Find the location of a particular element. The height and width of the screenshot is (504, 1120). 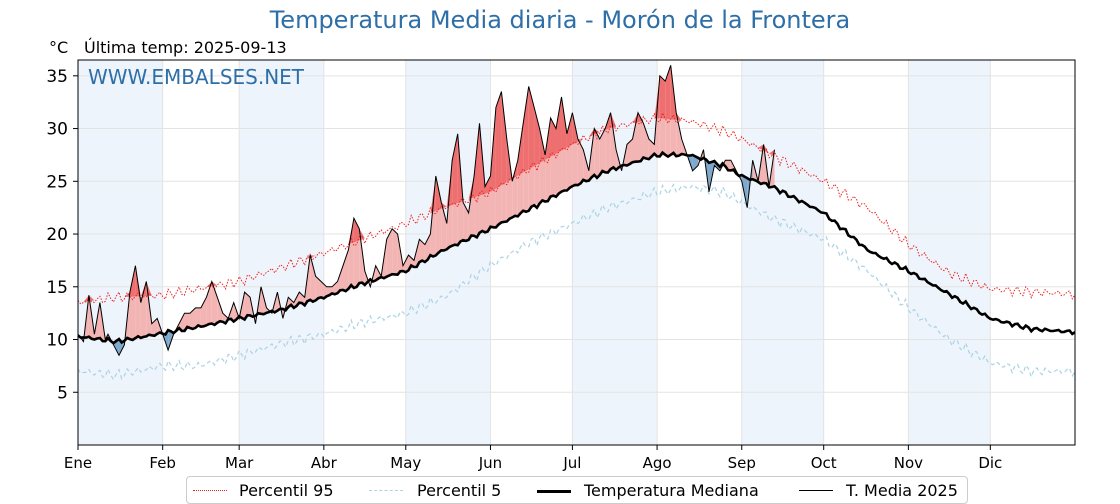

x-tick-label: Oct is located at coordinates (824, 463).